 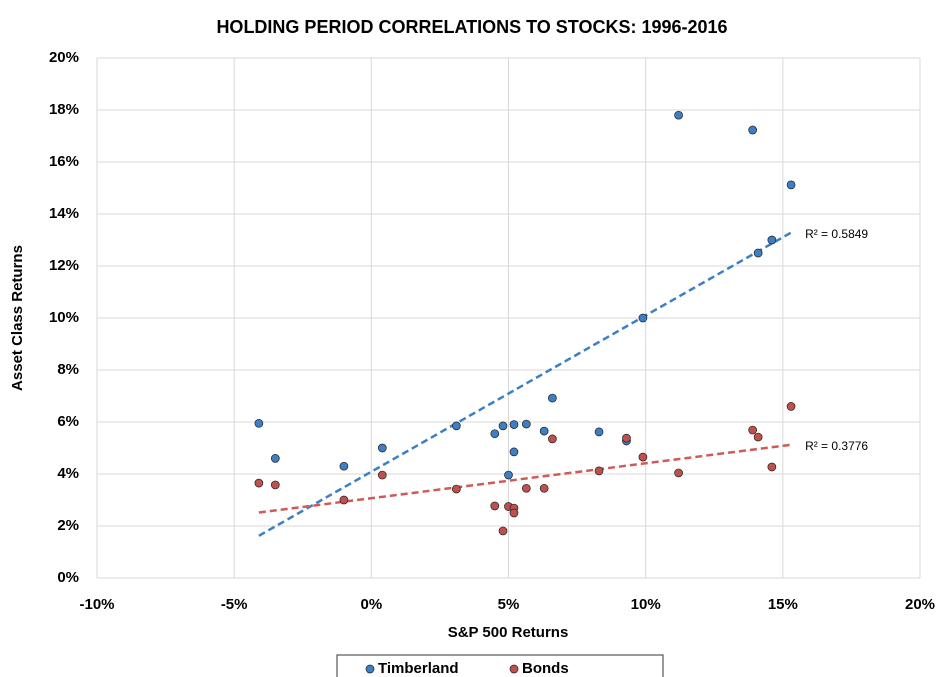 I want to click on y-tick-label: 16%, so click(x=64, y=161).